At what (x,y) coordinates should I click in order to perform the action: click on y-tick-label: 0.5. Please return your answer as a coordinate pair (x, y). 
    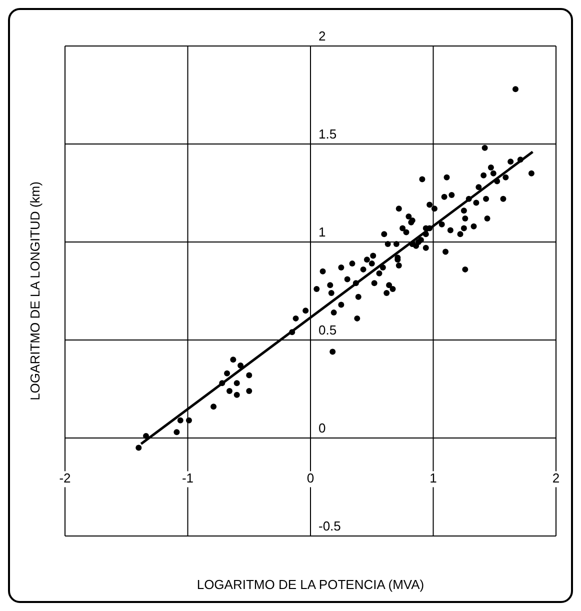
    Looking at the image, I should click on (327, 330).